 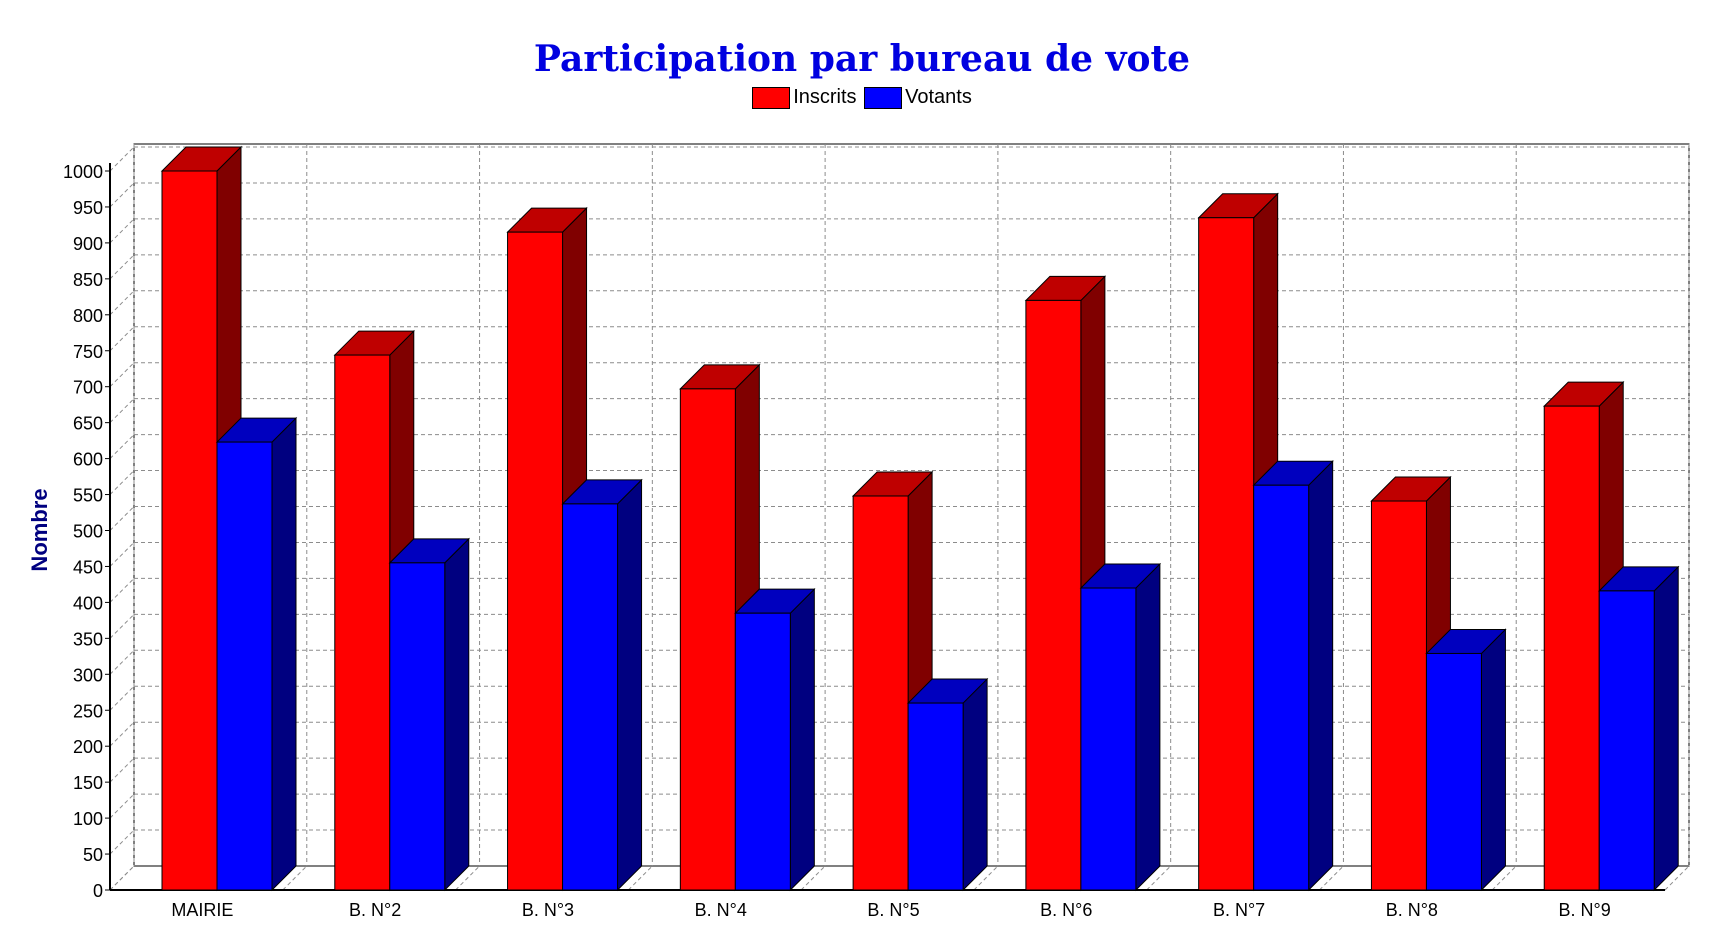 I want to click on x-tick-label: B. N°3, so click(x=548, y=910).